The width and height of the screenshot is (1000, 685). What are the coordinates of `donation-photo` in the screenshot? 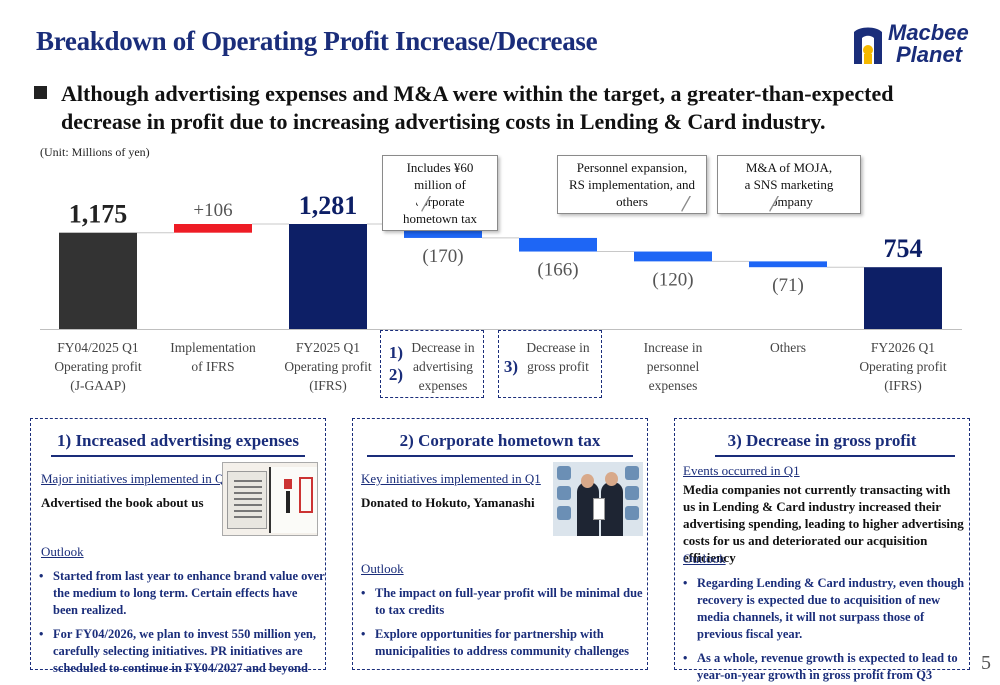 It's located at (598, 499).